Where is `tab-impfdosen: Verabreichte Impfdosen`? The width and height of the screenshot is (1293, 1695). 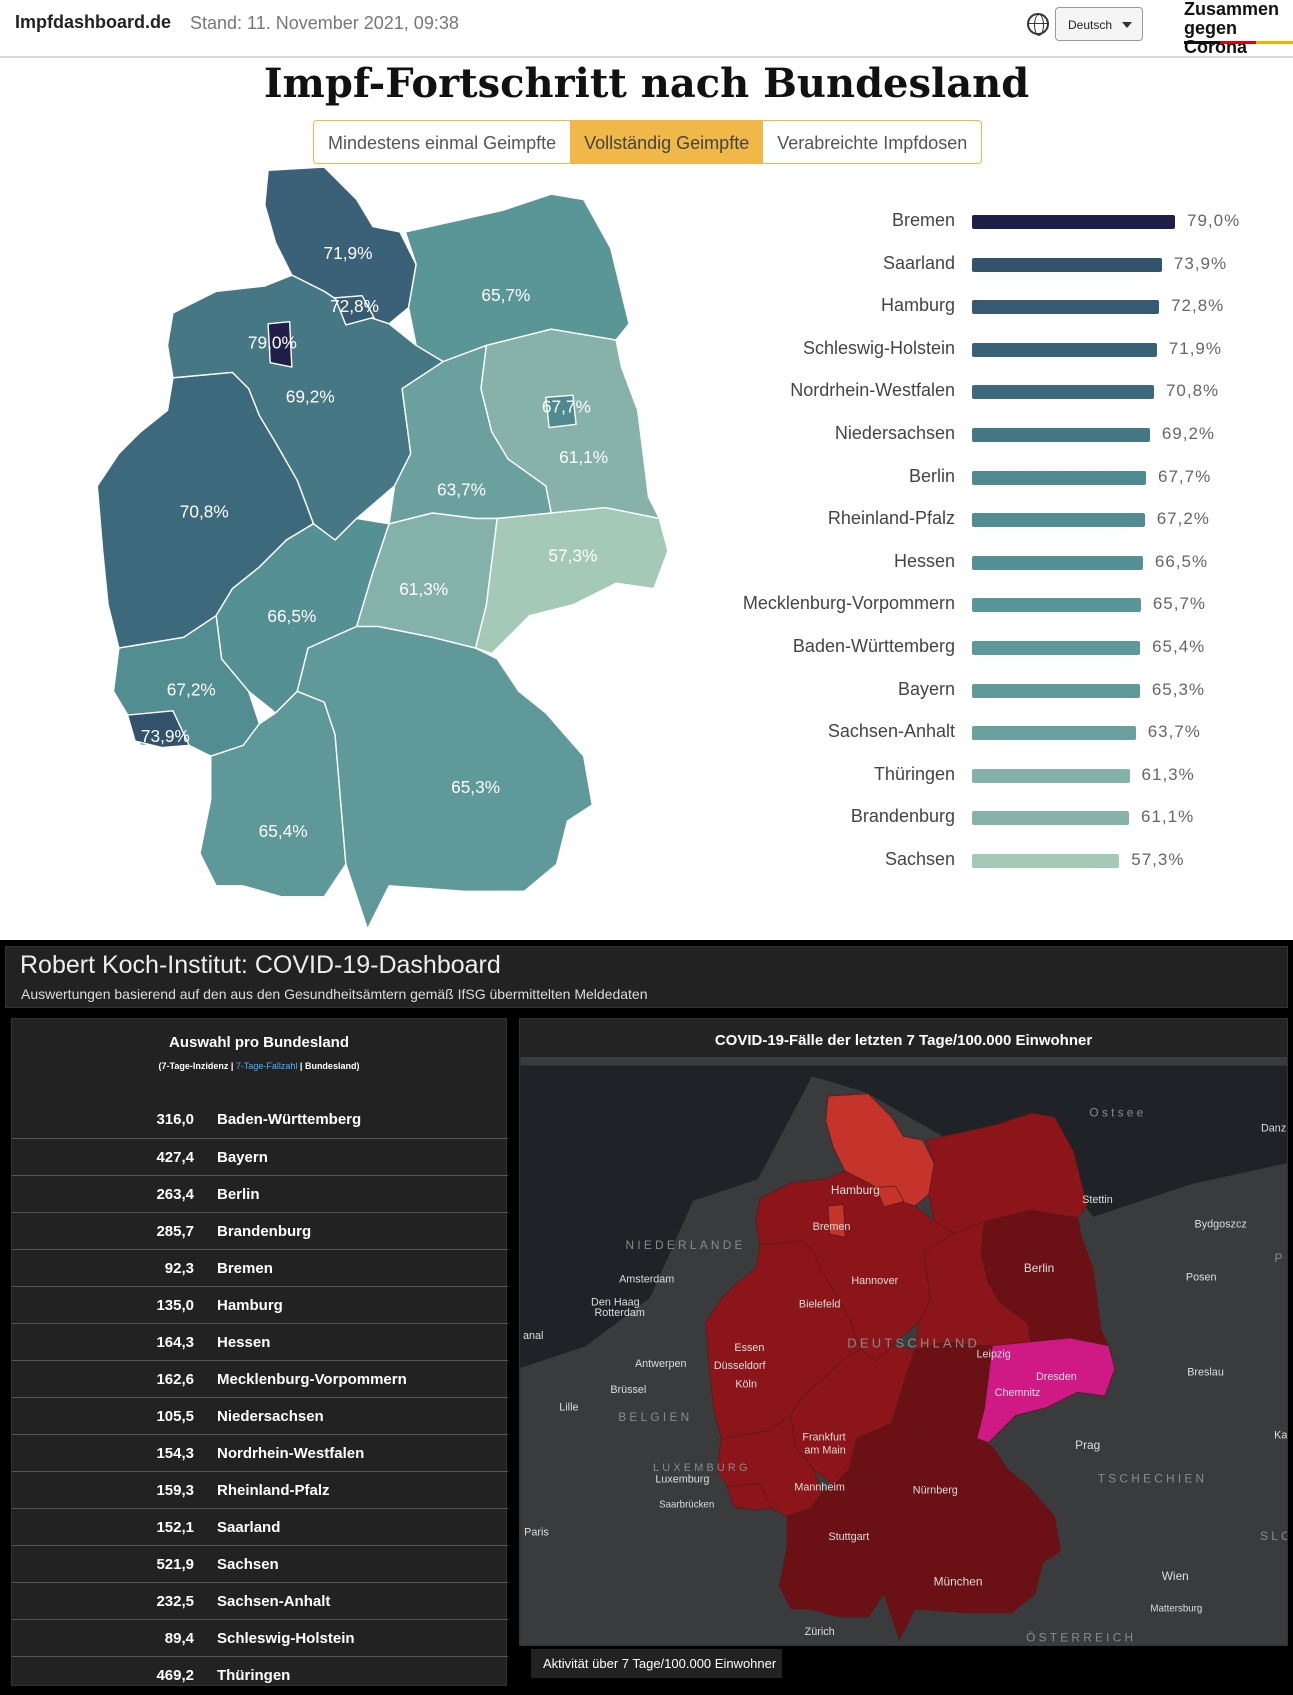
tab-impfdosen: Verabreichte Impfdosen is located at coordinates (872, 143).